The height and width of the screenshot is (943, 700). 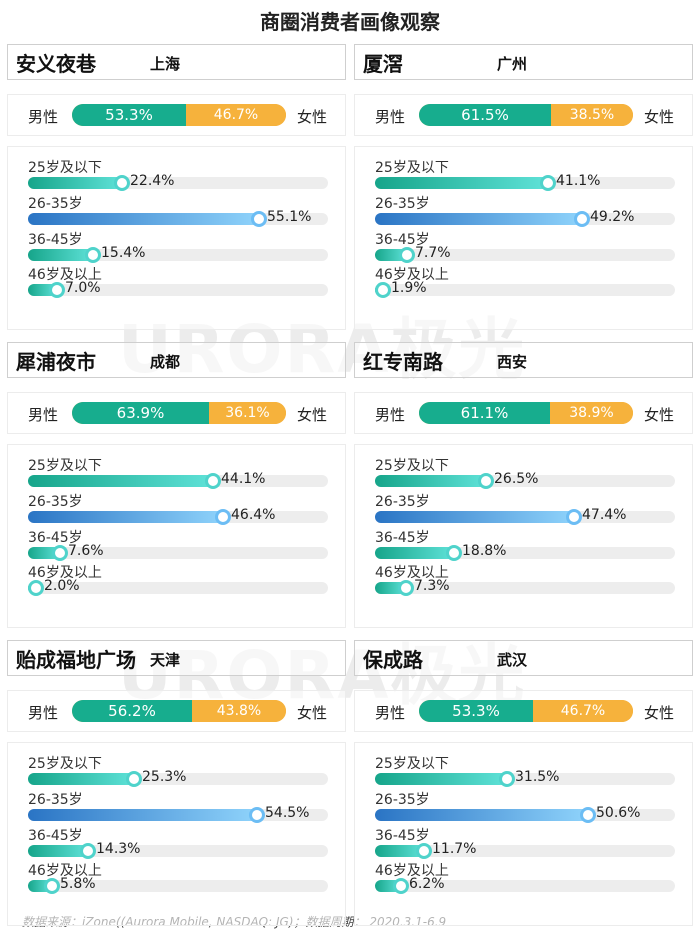 I want to click on age-value-label: 55.1%, so click(x=289, y=217).